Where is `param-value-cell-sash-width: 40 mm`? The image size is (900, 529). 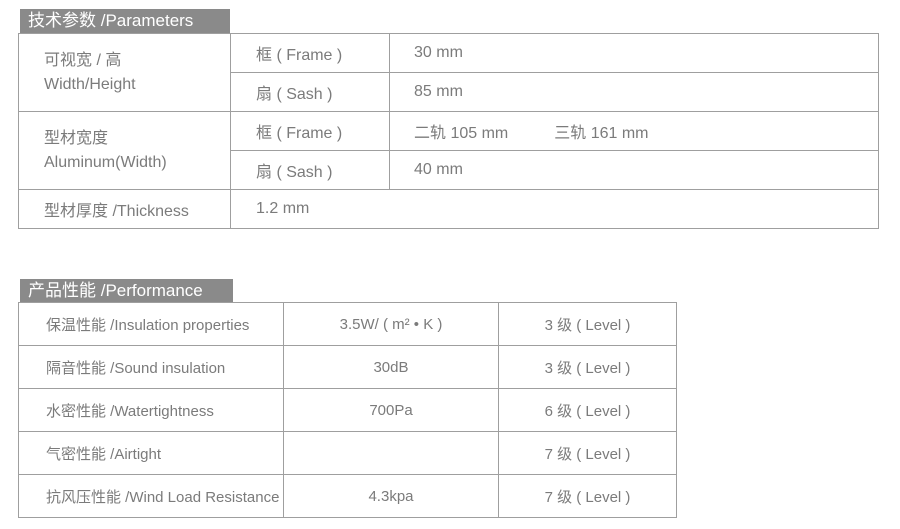
param-value-cell-sash-width: 40 mm is located at coordinates (634, 170).